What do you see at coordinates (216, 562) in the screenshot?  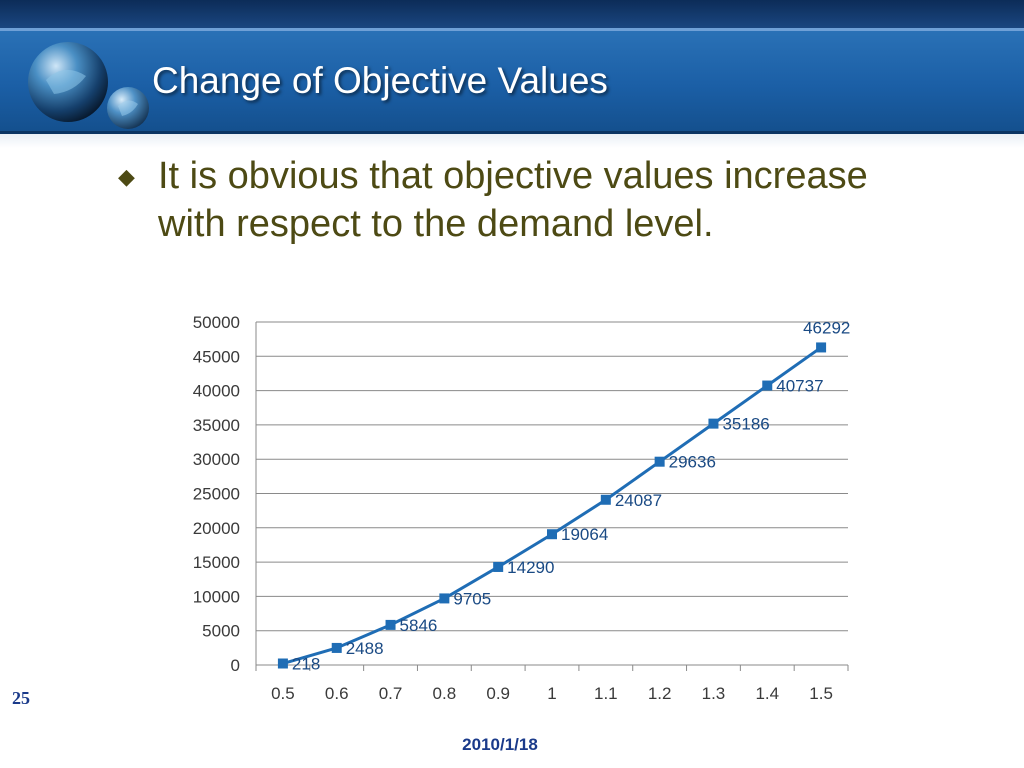 I see `y-tick-label: 15000` at bounding box center [216, 562].